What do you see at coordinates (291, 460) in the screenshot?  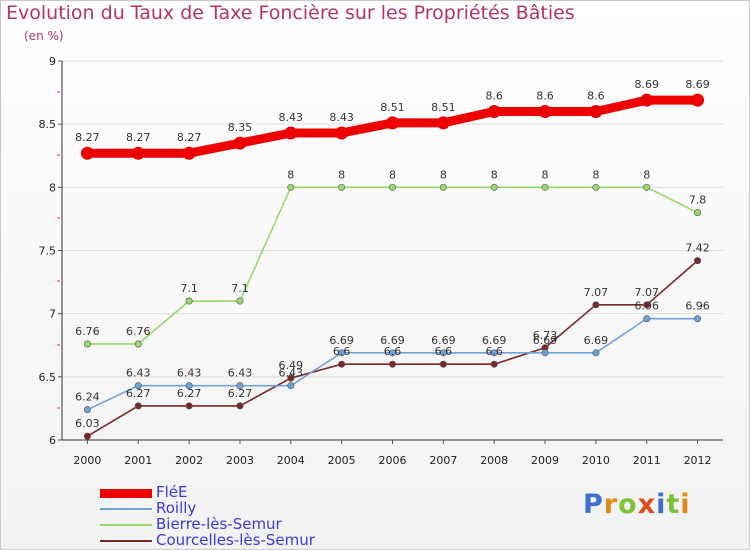 I see `x-tick-label: 2004` at bounding box center [291, 460].